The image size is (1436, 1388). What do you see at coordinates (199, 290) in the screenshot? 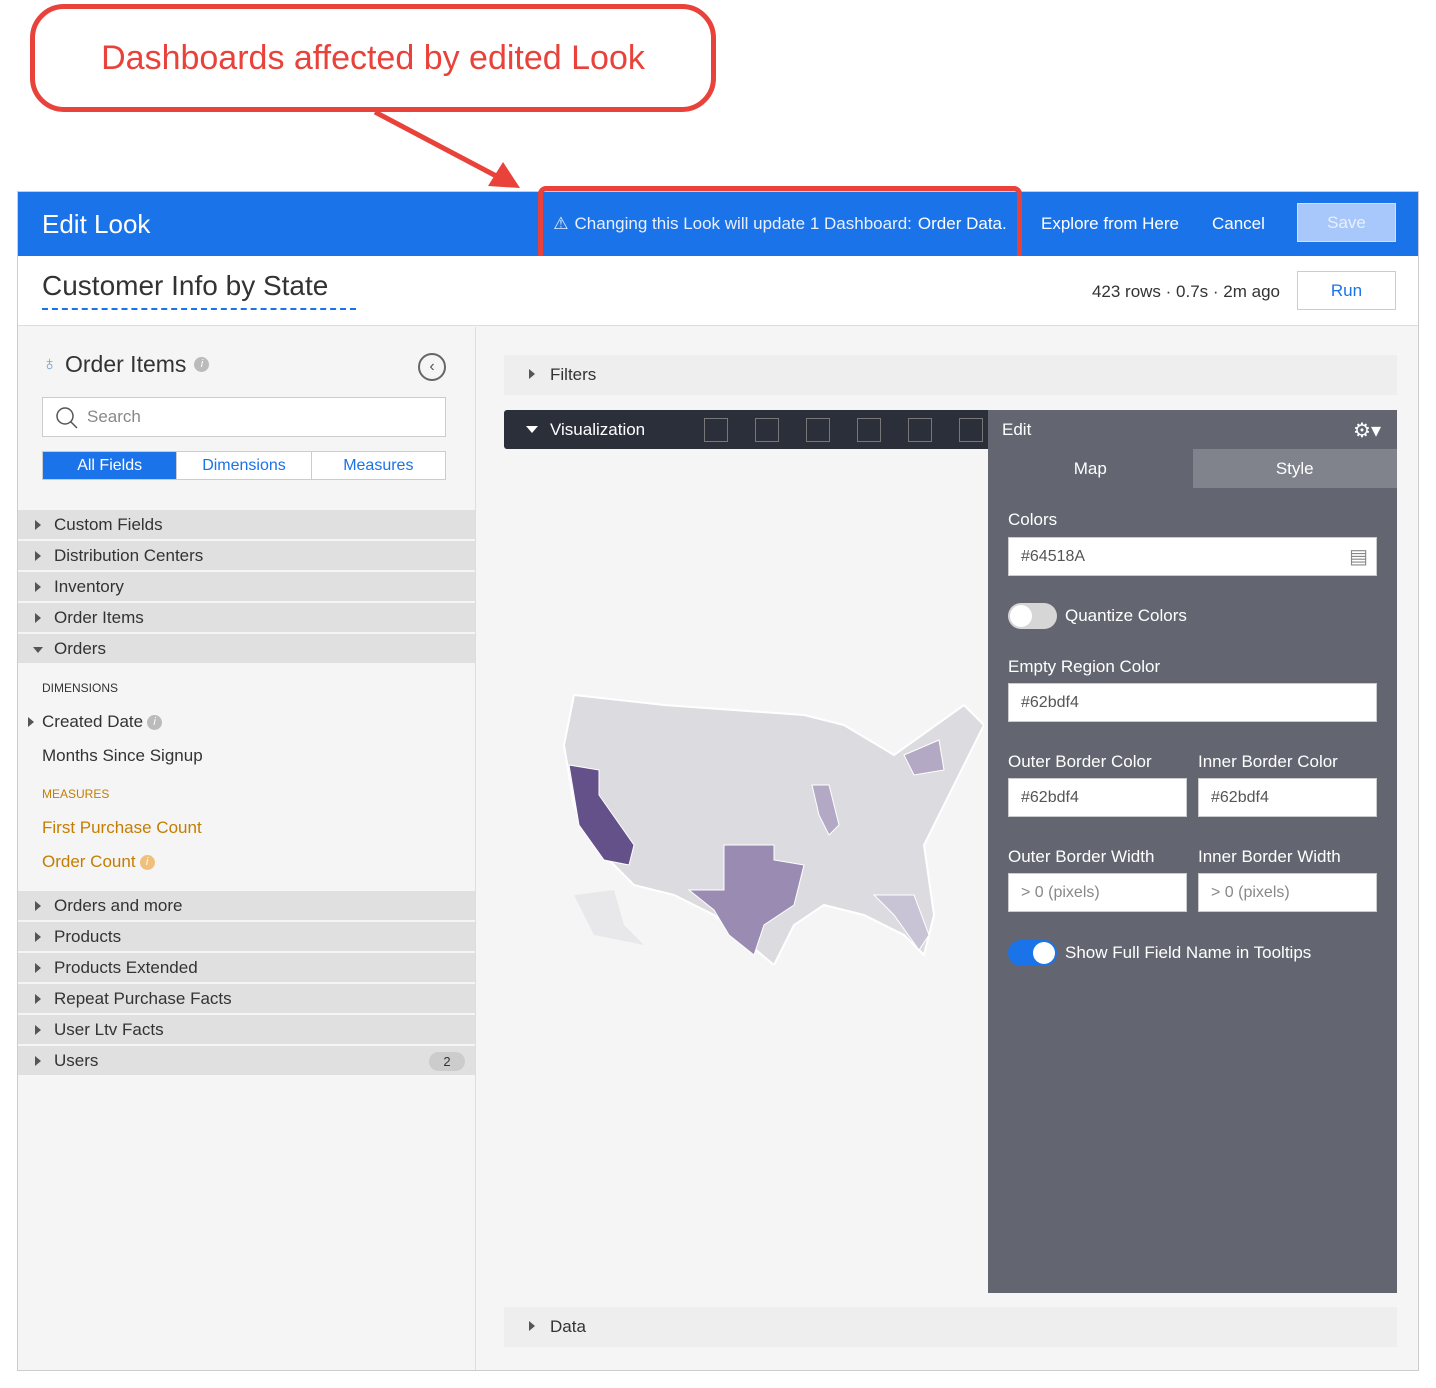
I see `look-title: Customer Info by State` at bounding box center [199, 290].